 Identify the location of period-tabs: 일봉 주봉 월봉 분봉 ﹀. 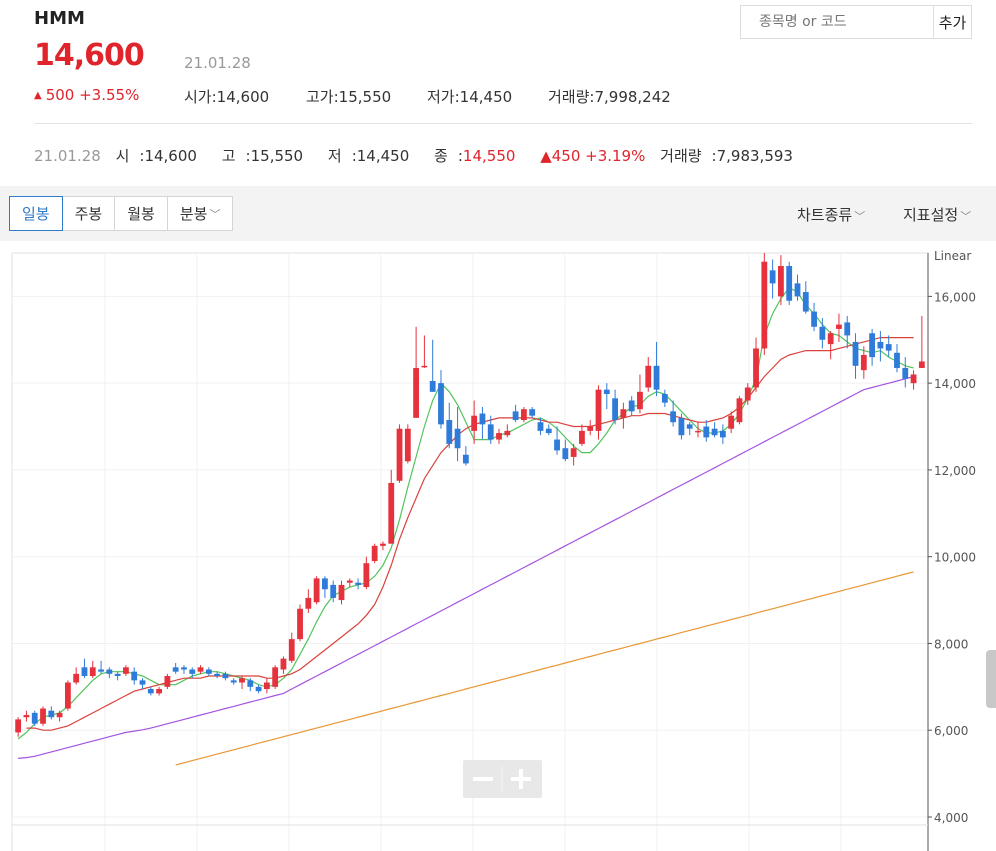
(121, 213).